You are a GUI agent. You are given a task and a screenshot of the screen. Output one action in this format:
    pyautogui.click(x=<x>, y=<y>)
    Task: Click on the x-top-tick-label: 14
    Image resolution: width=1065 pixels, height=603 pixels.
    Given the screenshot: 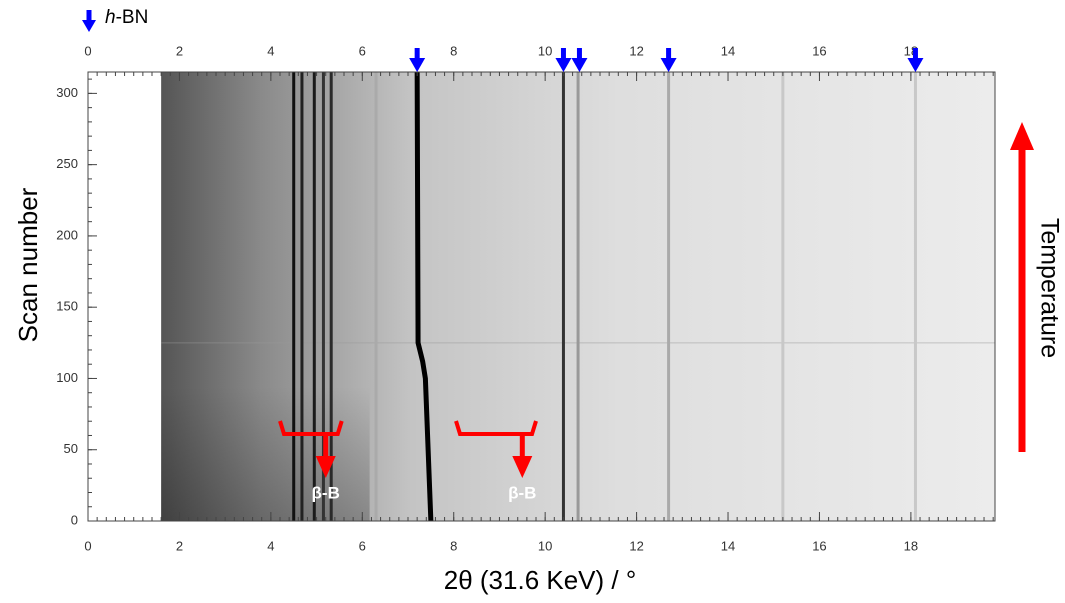 What is the action you would take?
    pyautogui.click(x=728, y=50)
    